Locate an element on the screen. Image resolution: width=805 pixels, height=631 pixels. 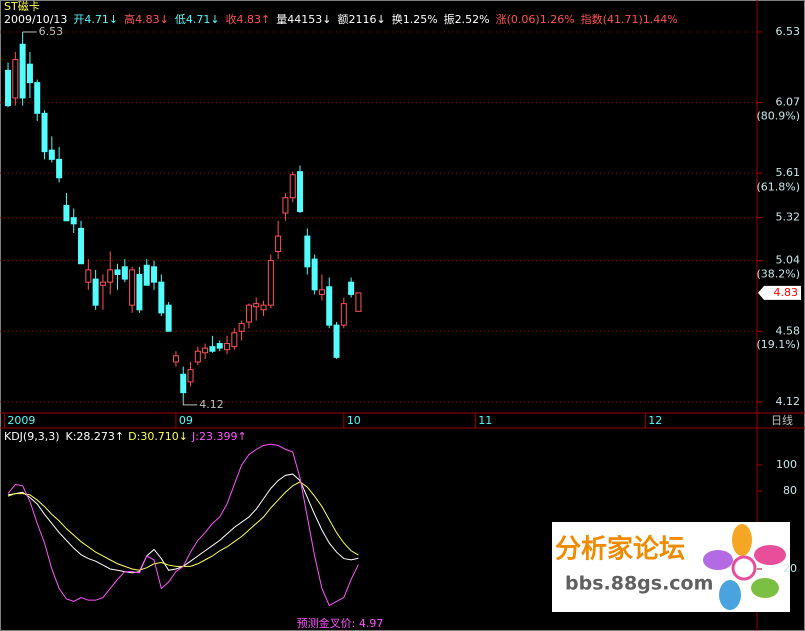
watermark: 分析家论坛 bbs.88gs.com is located at coordinates (671, 567).